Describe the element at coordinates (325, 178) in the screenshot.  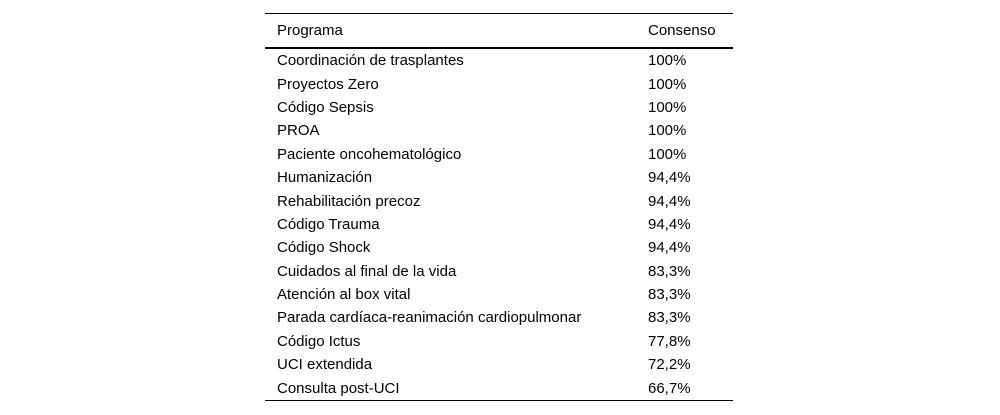
I see `programa-cell: Humanización` at that location.